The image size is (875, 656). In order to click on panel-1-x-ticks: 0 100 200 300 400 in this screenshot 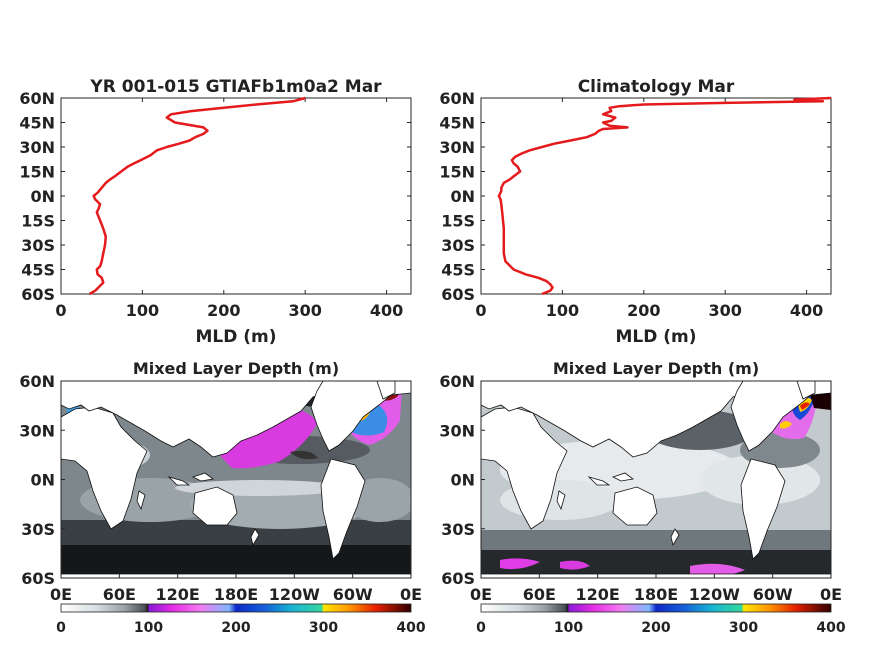, I will do `click(229, 209)`.